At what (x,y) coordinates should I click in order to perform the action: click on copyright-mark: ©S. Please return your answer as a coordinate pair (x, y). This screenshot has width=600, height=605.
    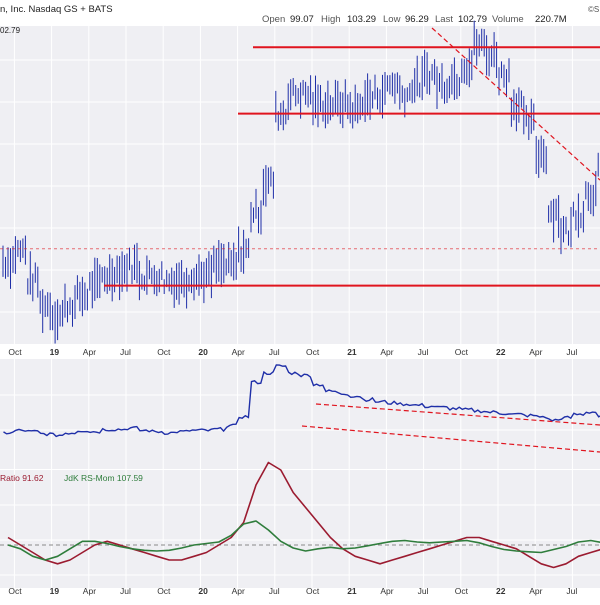
    Looking at the image, I should click on (593, 9).